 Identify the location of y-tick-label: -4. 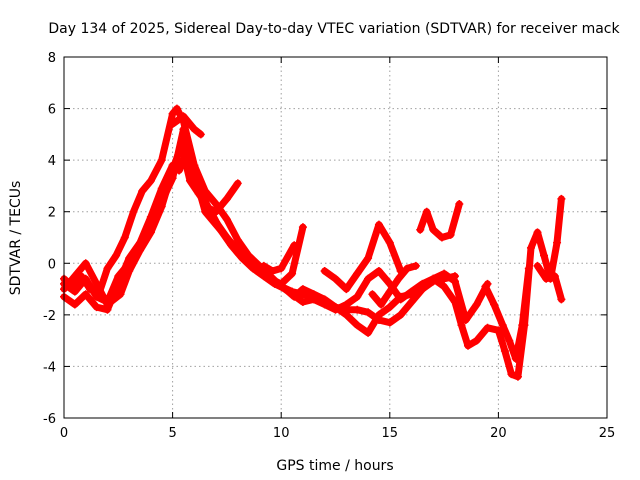
(49, 367).